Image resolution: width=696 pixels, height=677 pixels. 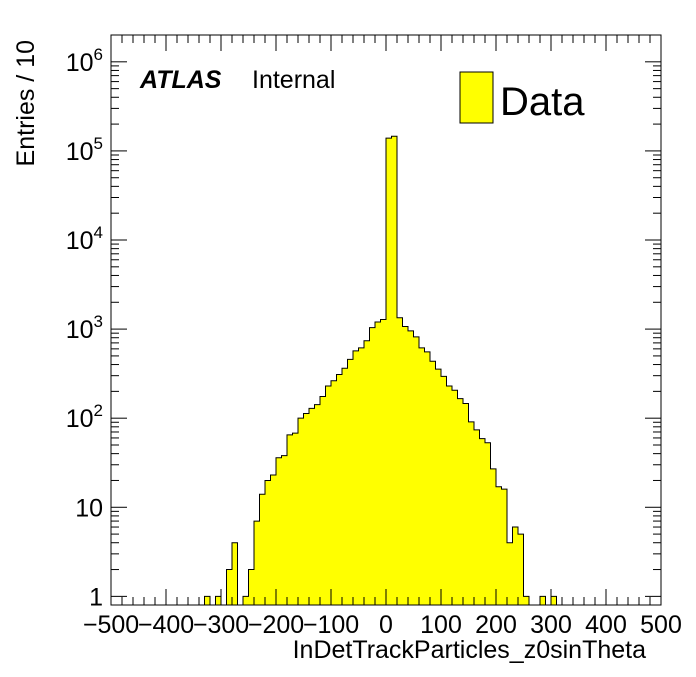 I want to click on legend-swatch, so click(x=476, y=97).